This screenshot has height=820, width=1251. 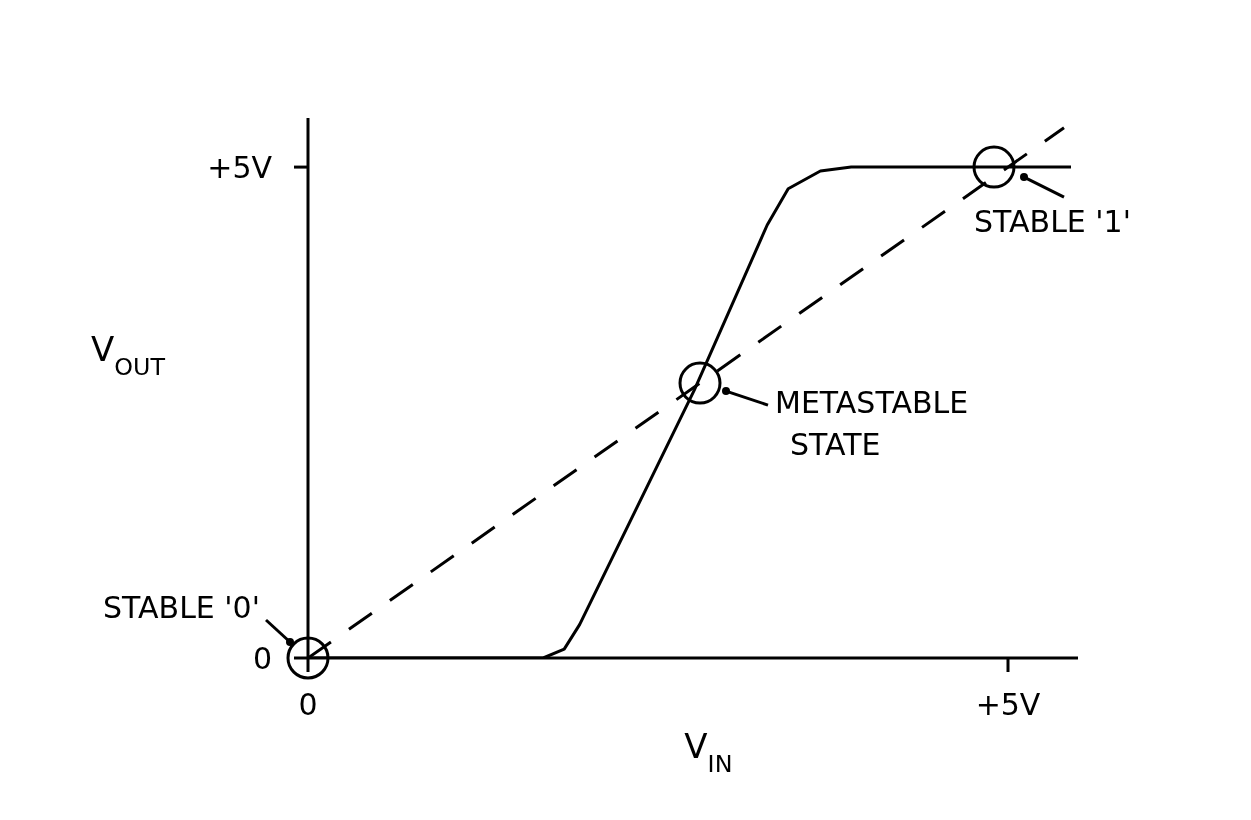 I want to click on y-axis-title: V$_{OUT}$, so click(x=128, y=355).